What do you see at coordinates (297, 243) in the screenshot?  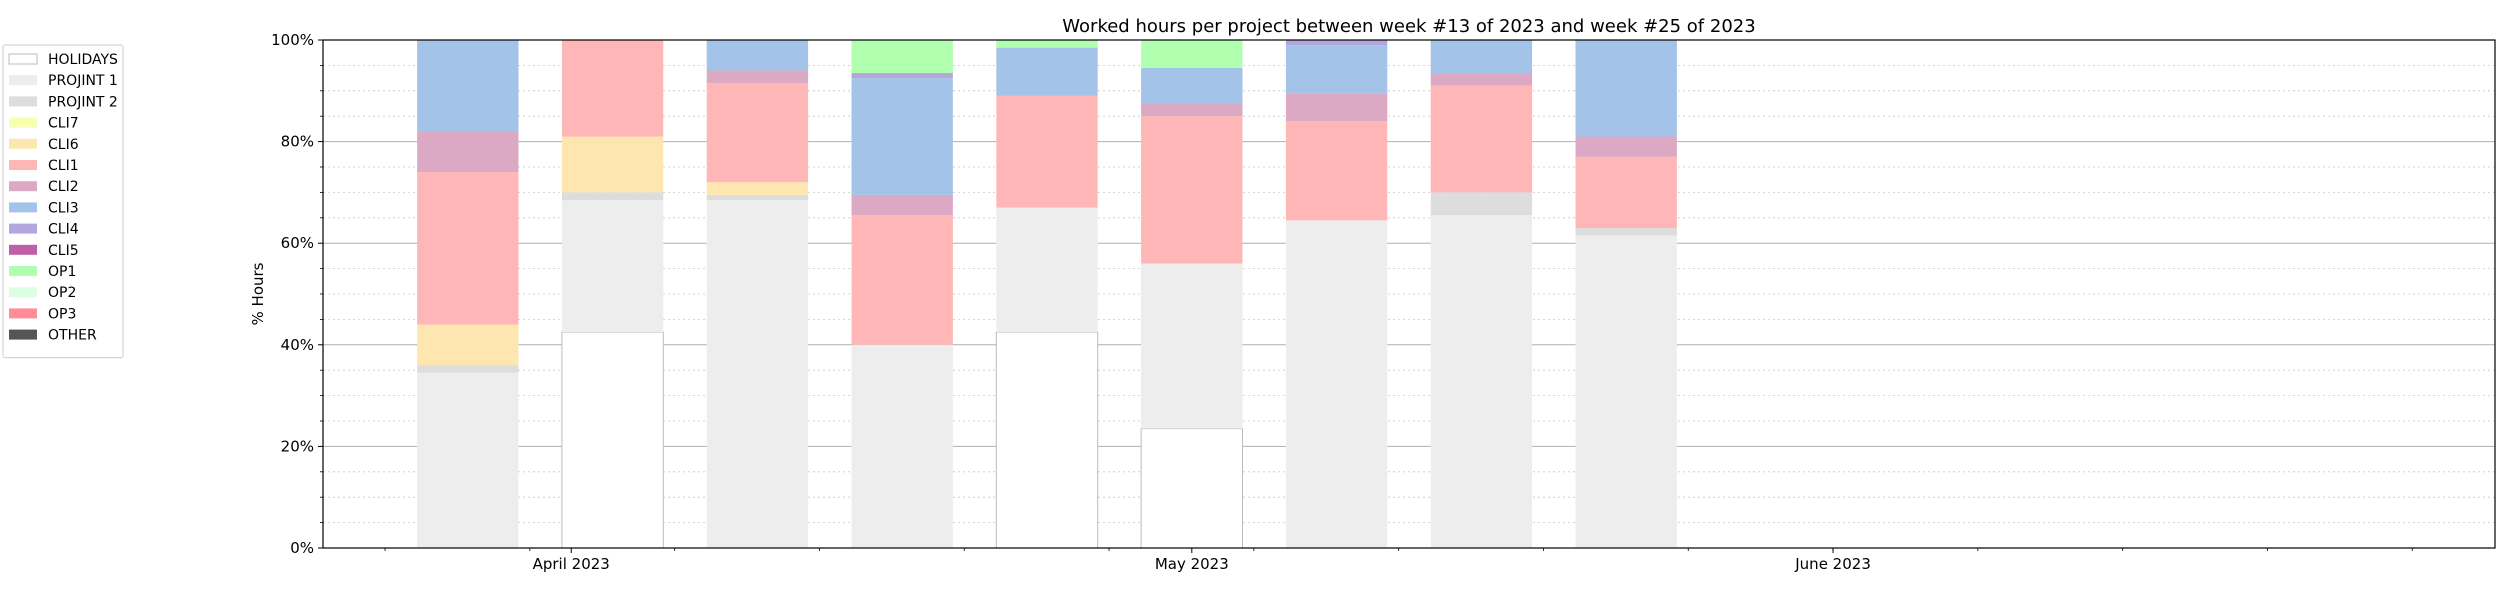 I see `y-tick-label: 60%` at bounding box center [297, 243].